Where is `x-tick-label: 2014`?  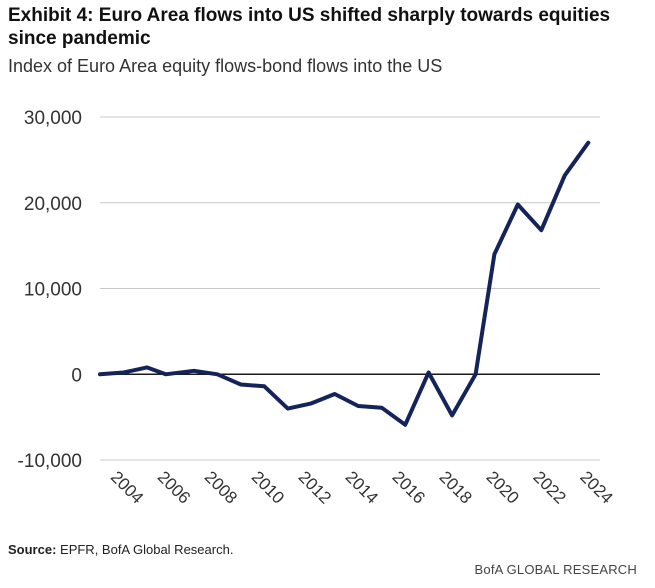
x-tick-label: 2014 is located at coordinates (362, 487).